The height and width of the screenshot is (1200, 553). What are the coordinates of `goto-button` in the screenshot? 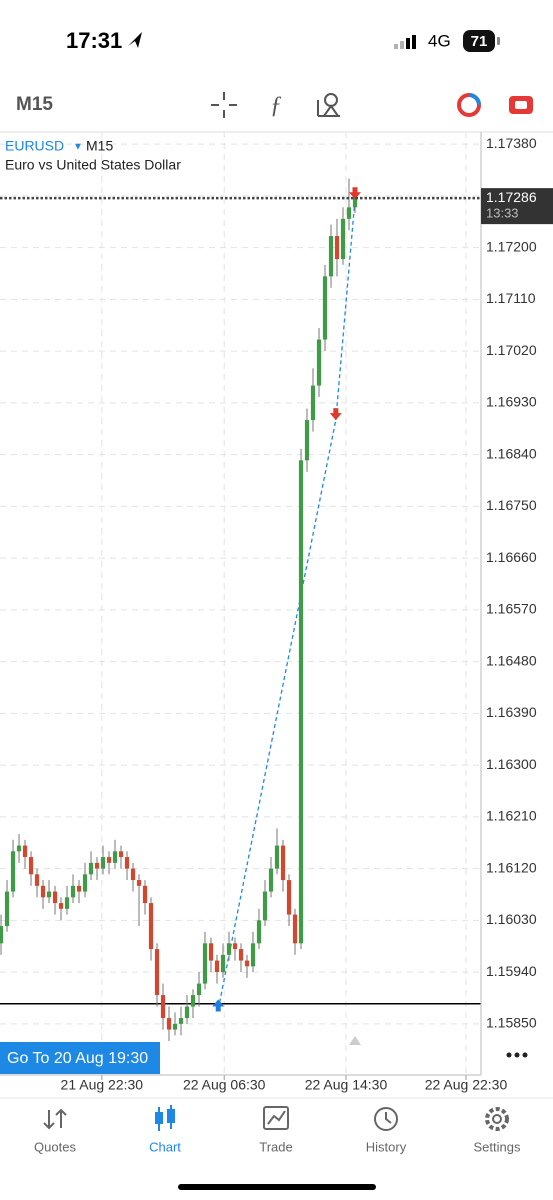 It's located at (80, 1058).